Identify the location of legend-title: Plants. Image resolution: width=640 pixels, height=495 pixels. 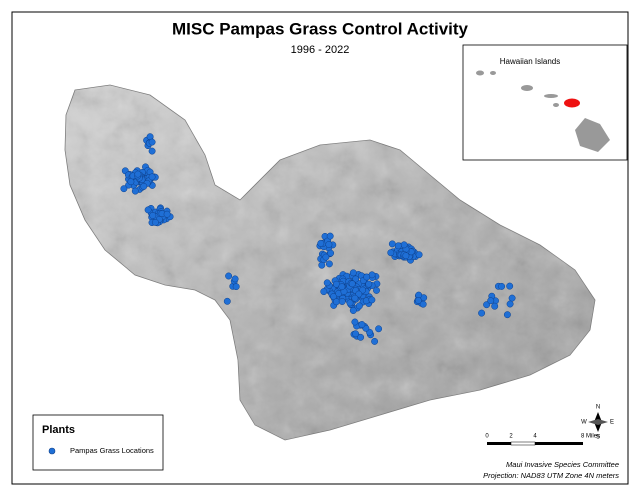
(58, 430).